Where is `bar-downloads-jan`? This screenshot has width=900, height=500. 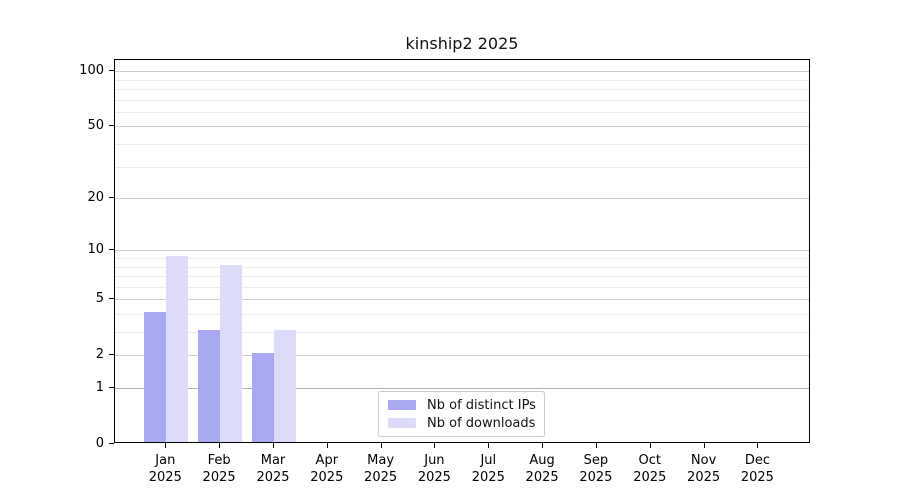
bar-downloads-jan is located at coordinates (177, 349).